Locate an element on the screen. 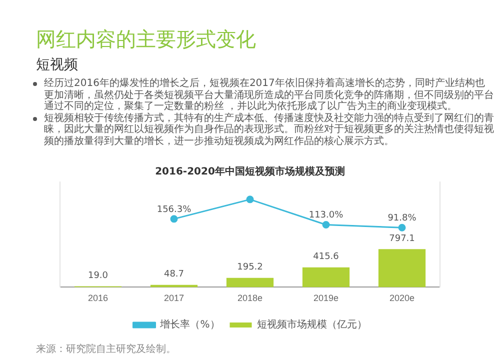 This screenshot has width=500, height=362. x-tick-label: 2020e is located at coordinates (402, 298).